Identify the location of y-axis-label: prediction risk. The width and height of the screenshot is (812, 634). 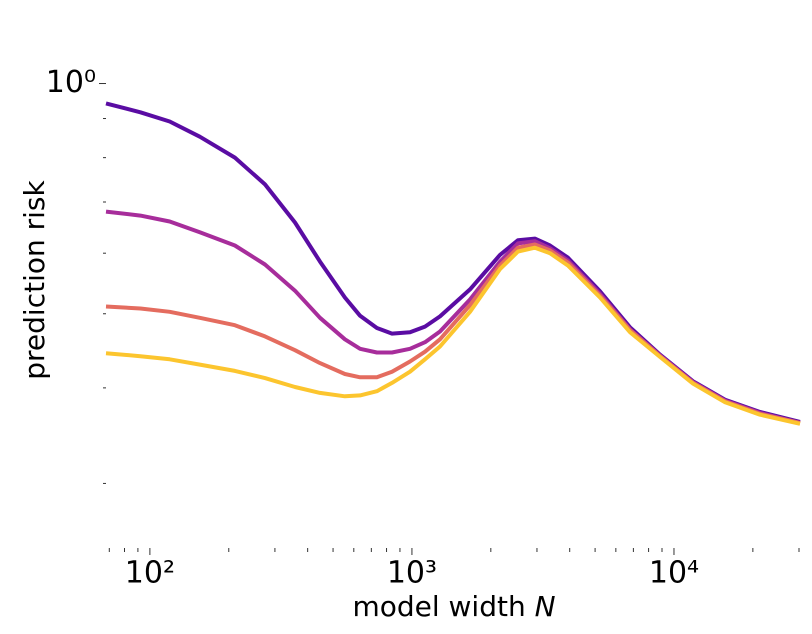
(34, 279).